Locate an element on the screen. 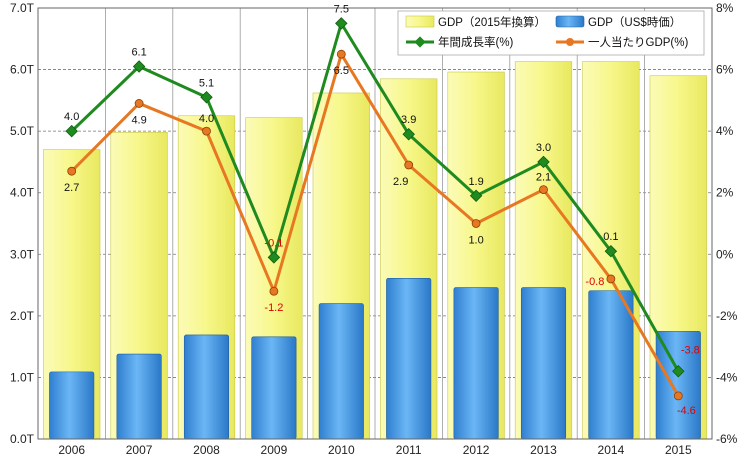  x-tick-label: 2012 is located at coordinates (476, 450).